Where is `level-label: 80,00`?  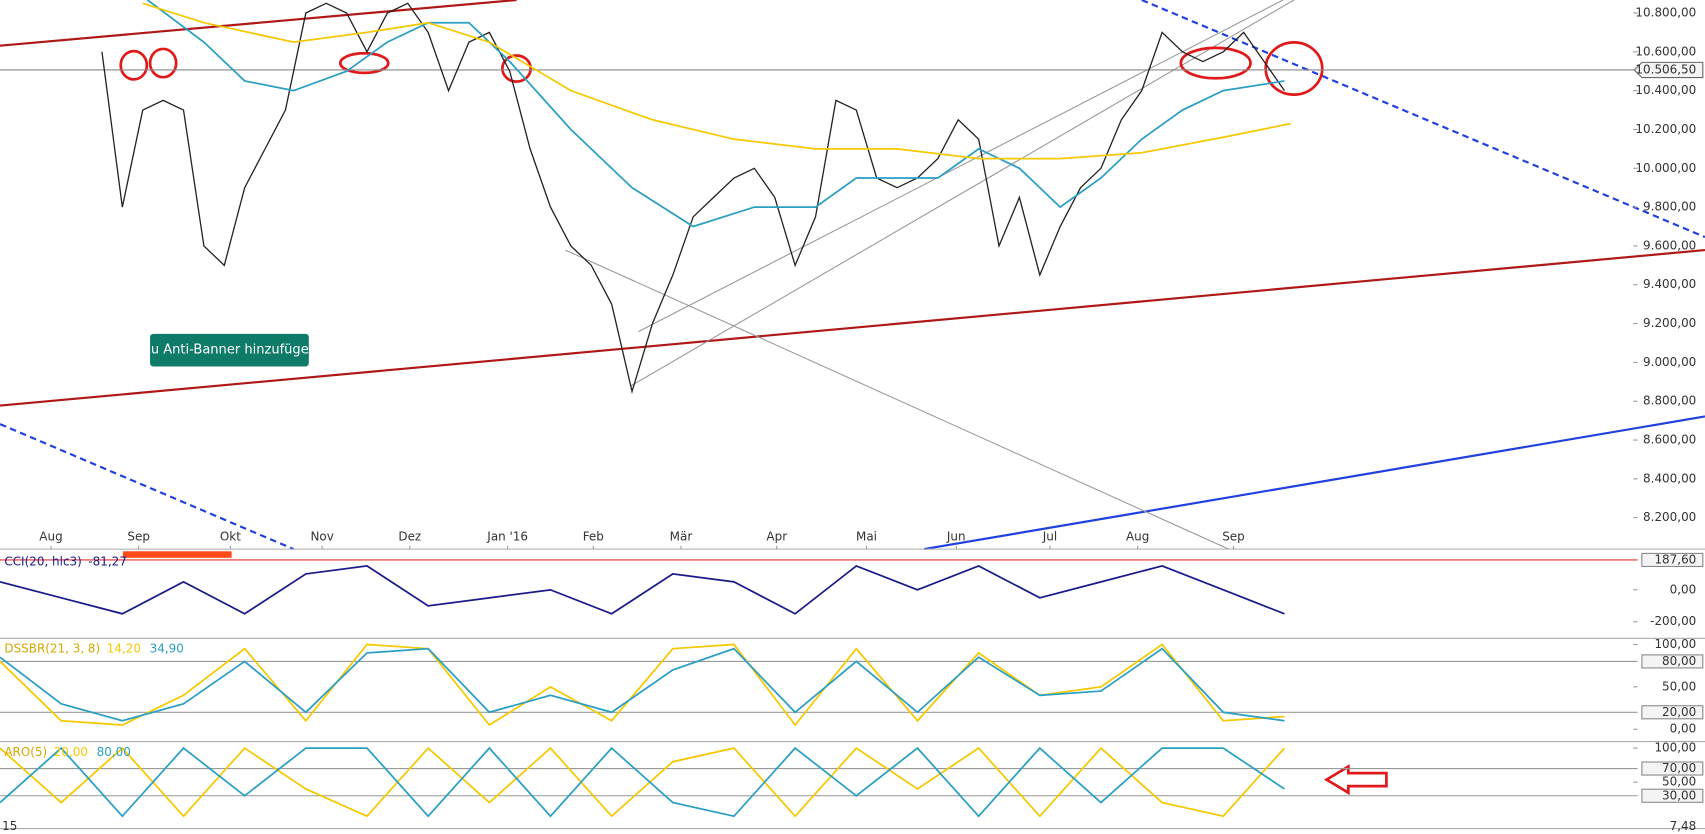 level-label: 80,00 is located at coordinates (1679, 661).